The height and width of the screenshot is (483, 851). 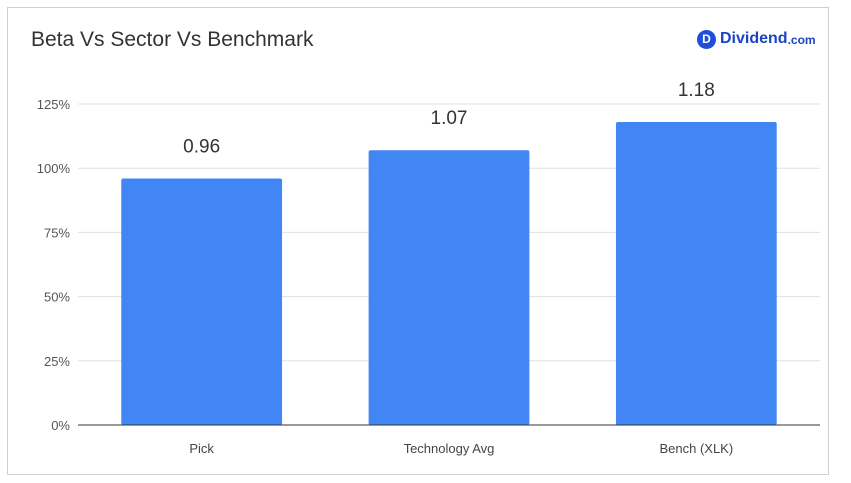 I want to click on x-tick-label: Pick, so click(x=201, y=448).